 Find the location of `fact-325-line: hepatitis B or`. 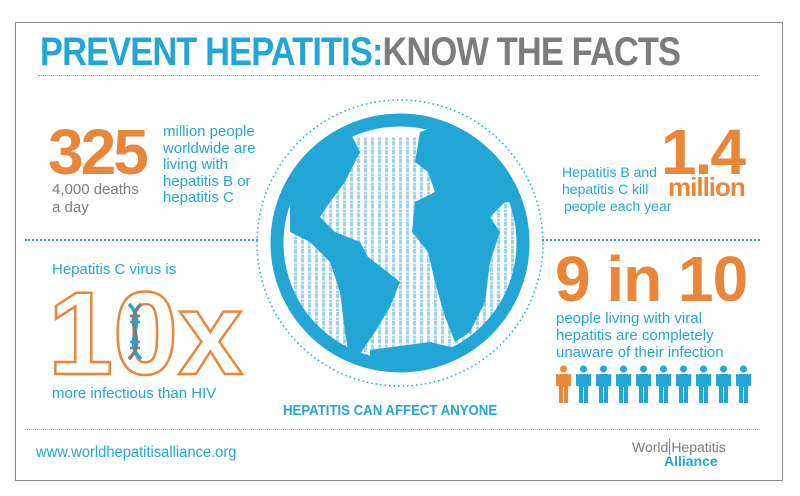

fact-325-line: hepatitis B or is located at coordinates (207, 181).